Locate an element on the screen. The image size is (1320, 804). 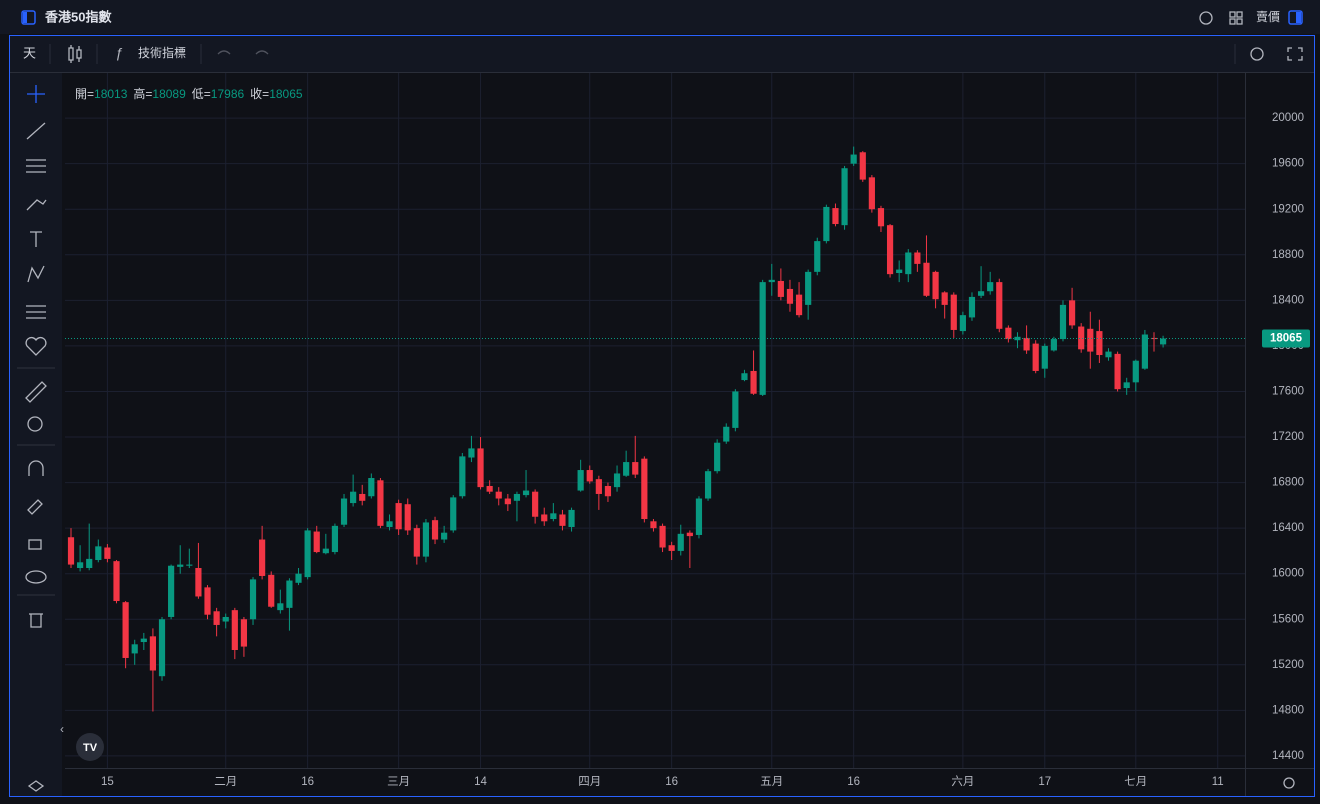
refresh-icon is located at coordinates (1206, 18).